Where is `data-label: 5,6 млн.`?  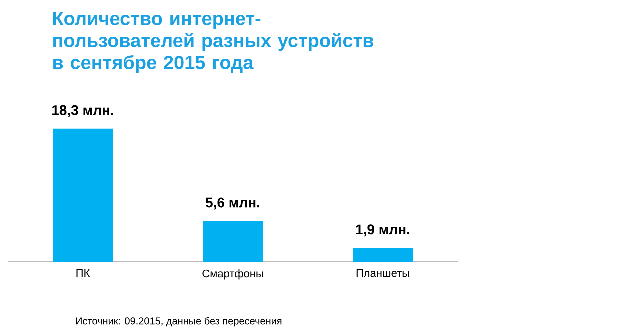 data-label: 5,6 млн. is located at coordinates (233, 204).